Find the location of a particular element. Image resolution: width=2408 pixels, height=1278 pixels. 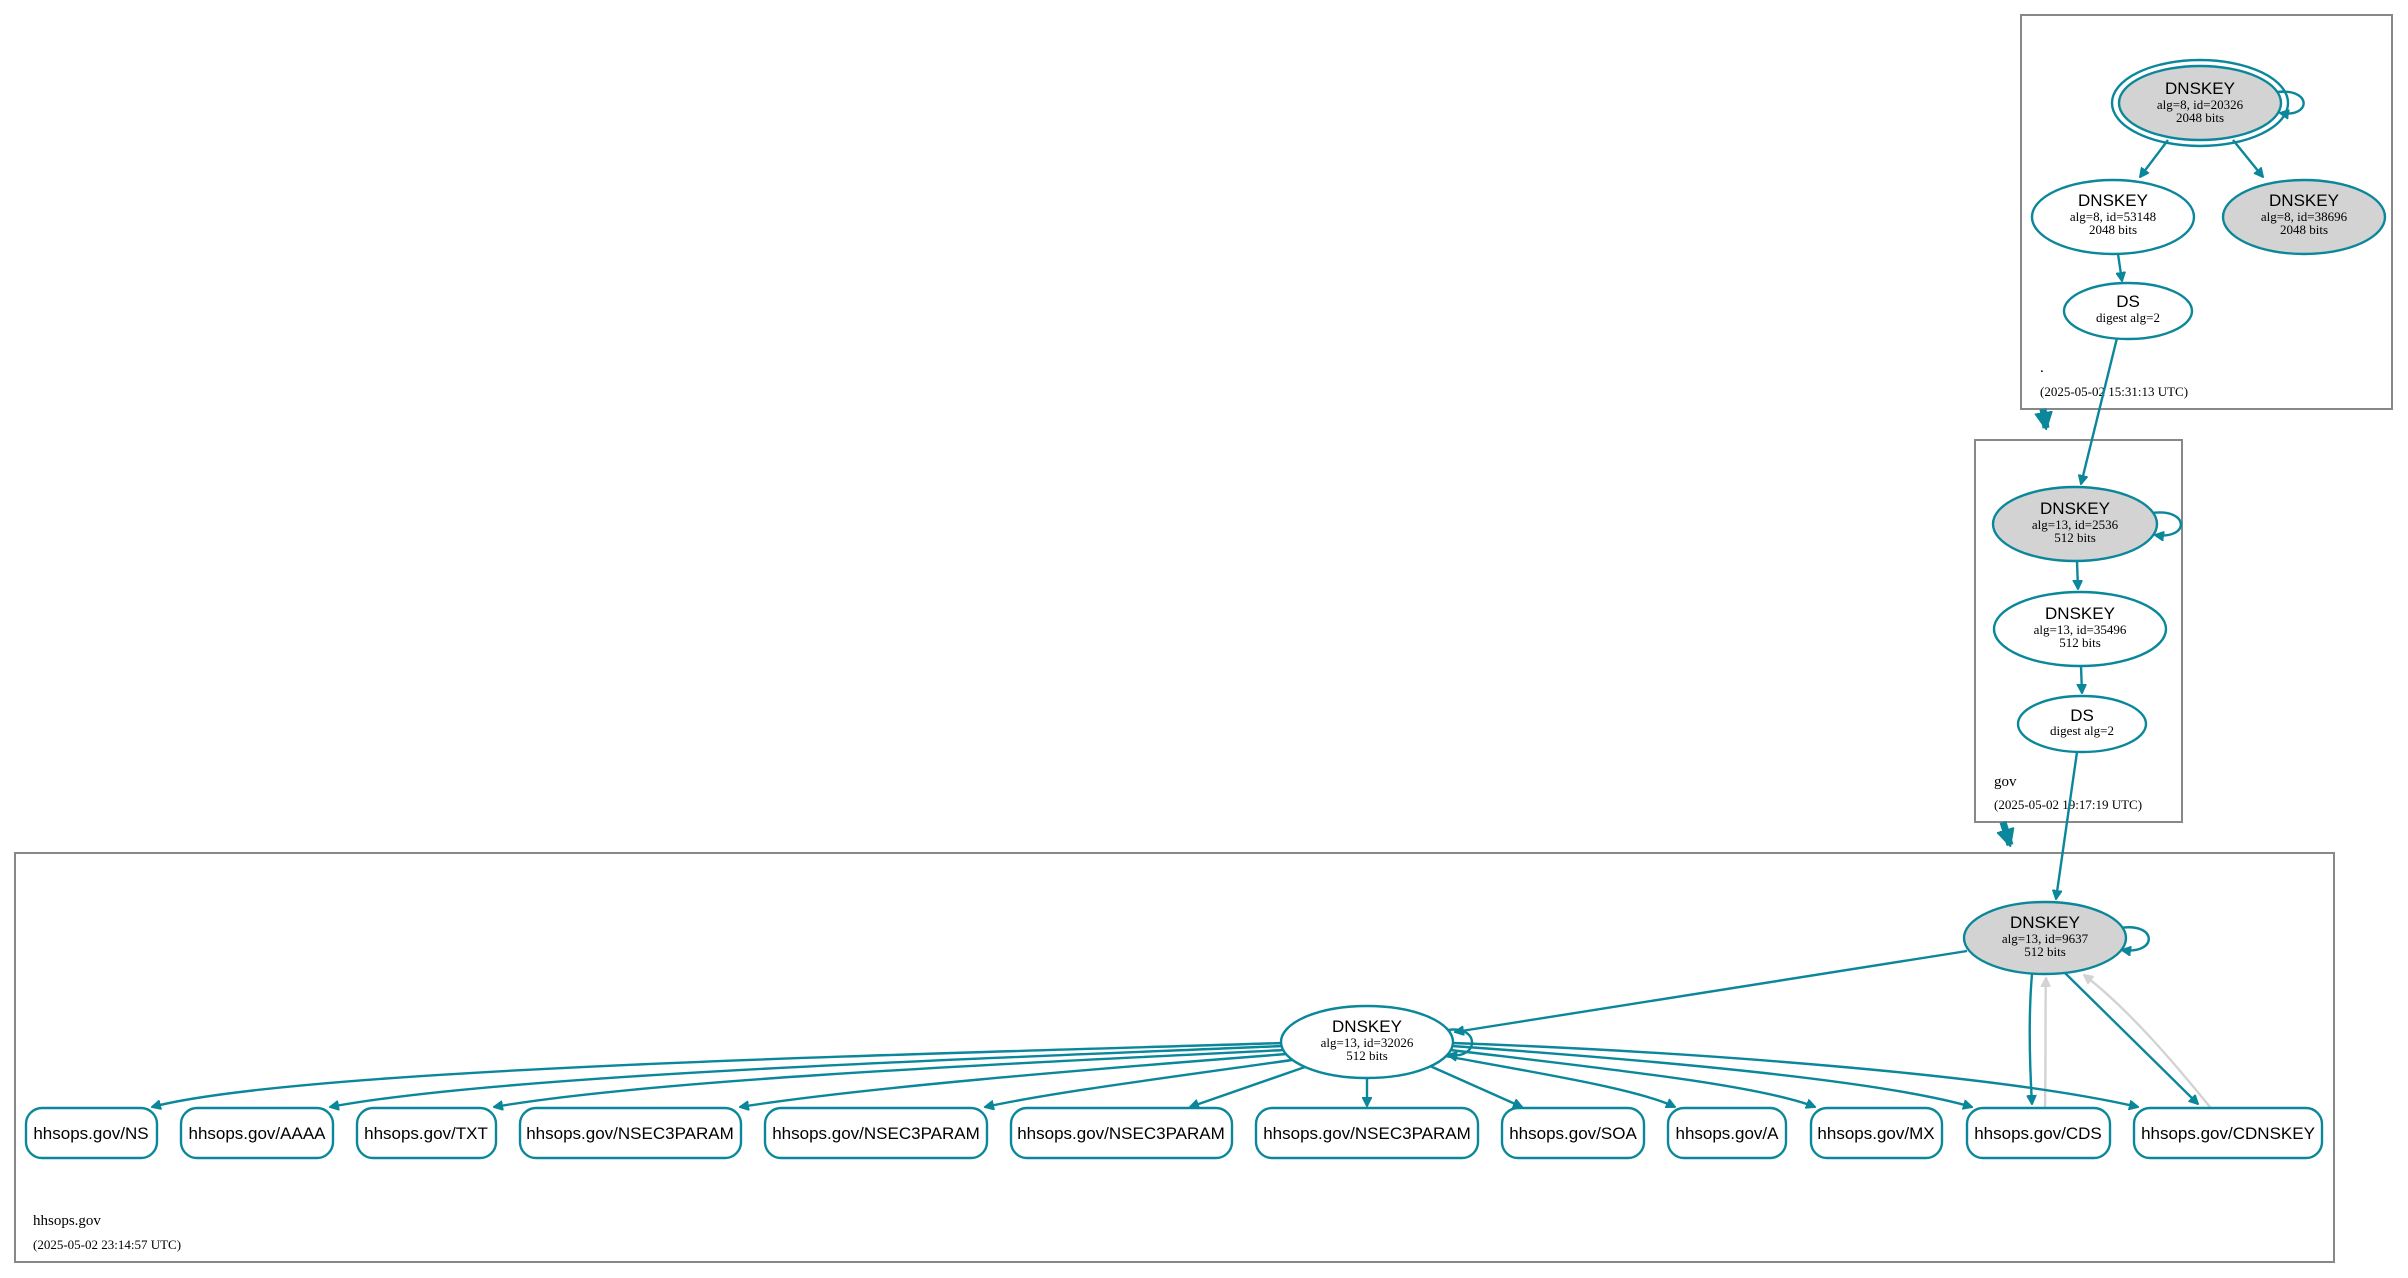

node-hhsops-zsk: DNSKEY alg=13, id=32026 512 bits is located at coordinates (1367, 1042).